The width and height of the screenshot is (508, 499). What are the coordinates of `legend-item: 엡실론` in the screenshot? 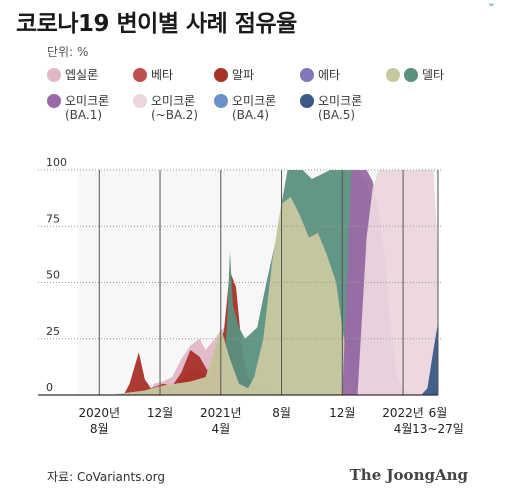 It's located at (72, 75).